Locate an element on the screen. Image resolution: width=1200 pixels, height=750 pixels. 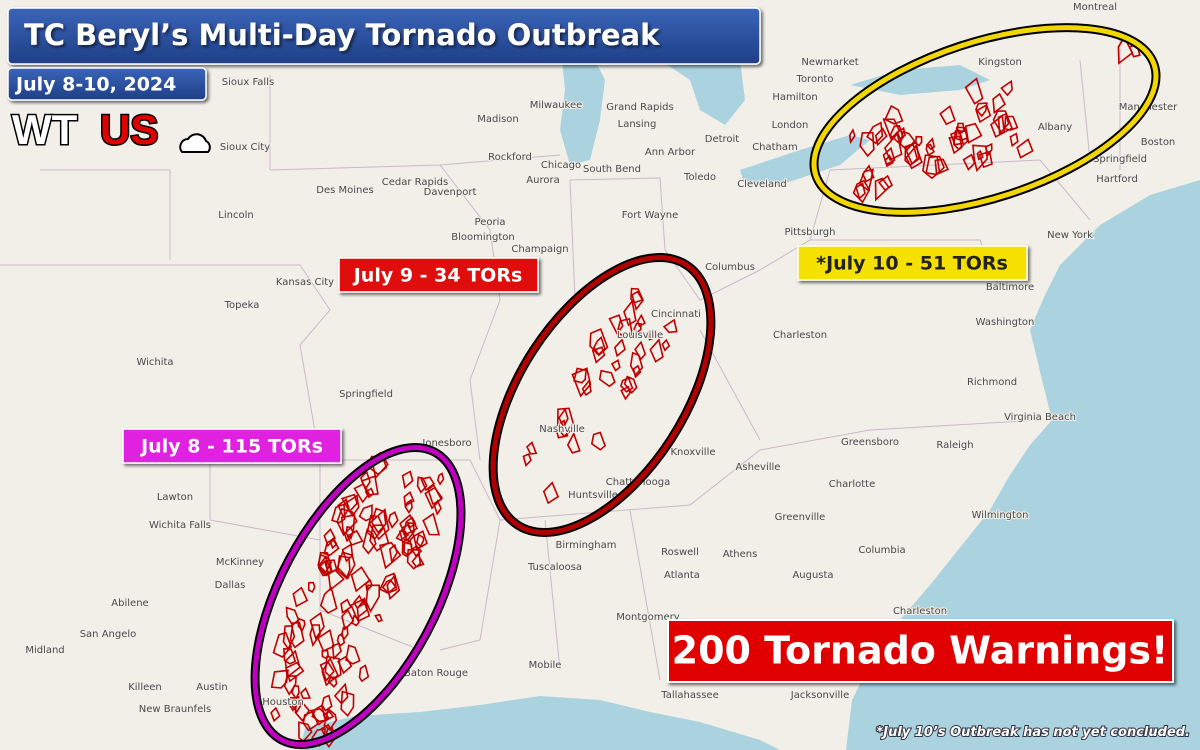
date-box is located at coordinates (107, 84).